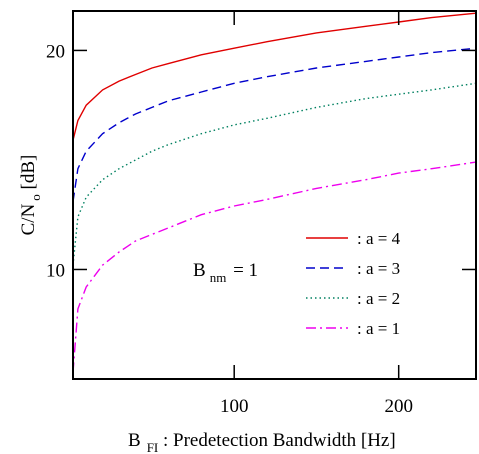  What do you see at coordinates (134, 440) in the screenshot?
I see `x-axis-title-main: B` at bounding box center [134, 440].